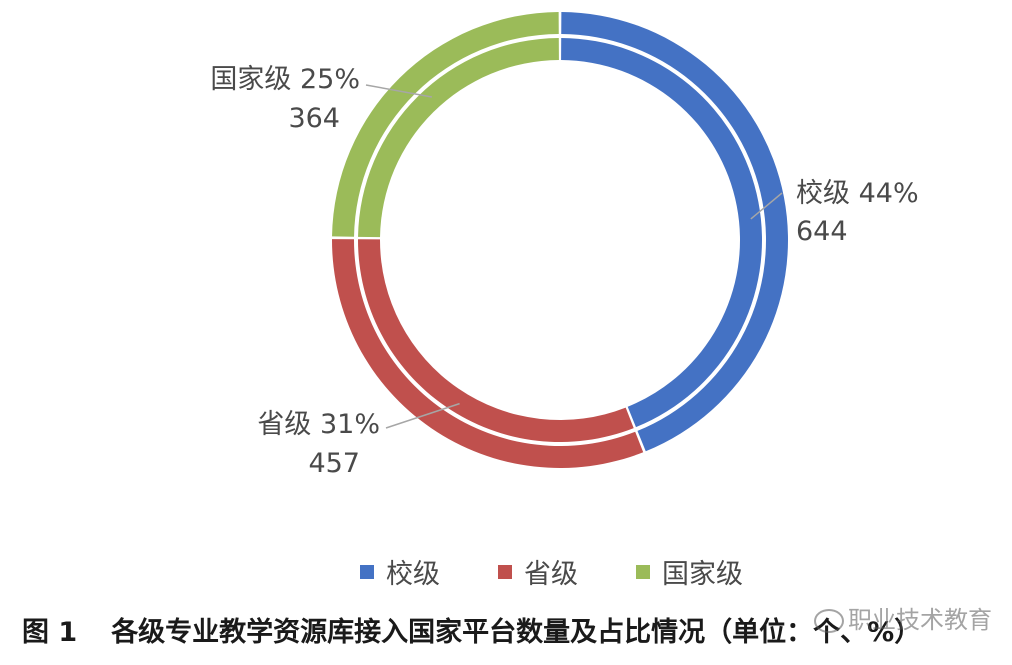  What do you see at coordinates (822, 231) in the screenshot?
I see `slice-value-0: 644` at bounding box center [822, 231].